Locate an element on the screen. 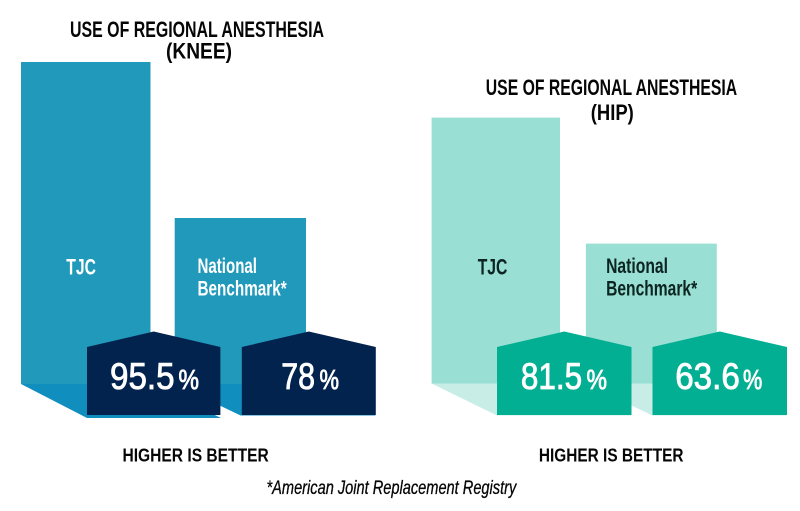 Image resolution: width=800 pixels, height=511 pixels. svg-text: (HIP) is located at coordinates (612, 112).